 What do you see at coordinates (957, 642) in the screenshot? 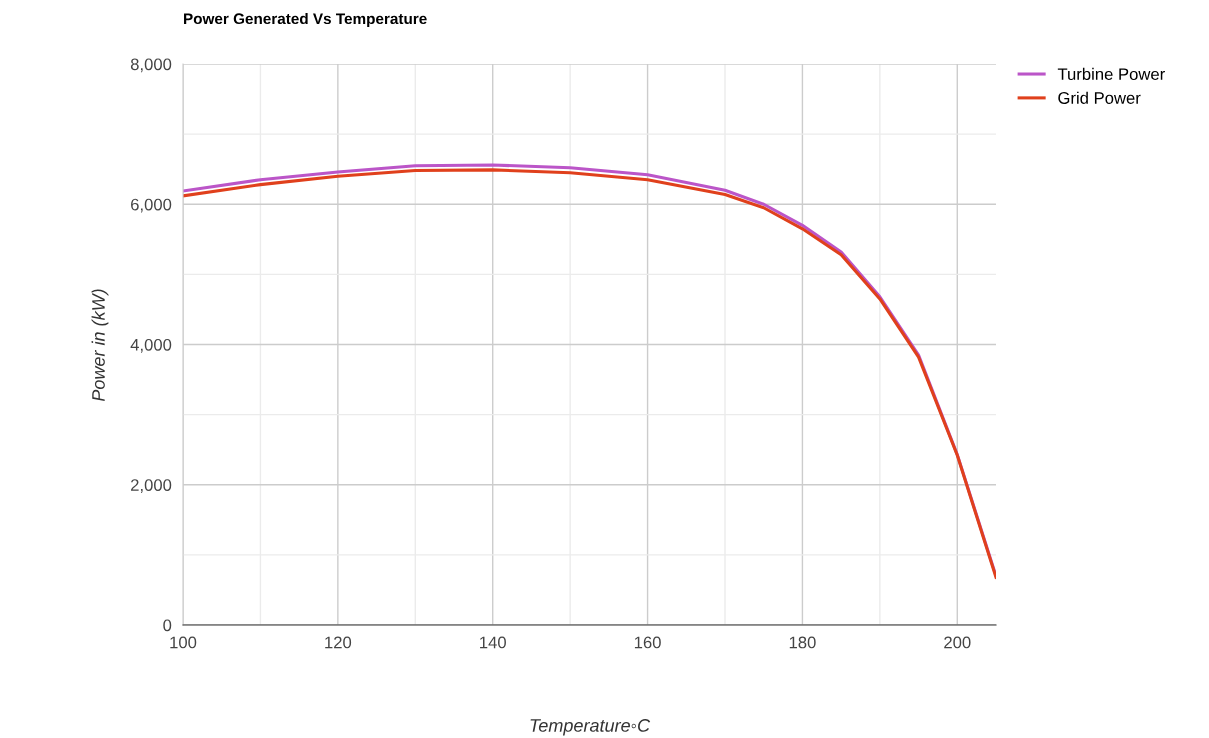
I see `x-tick-label: 200` at bounding box center [957, 642].